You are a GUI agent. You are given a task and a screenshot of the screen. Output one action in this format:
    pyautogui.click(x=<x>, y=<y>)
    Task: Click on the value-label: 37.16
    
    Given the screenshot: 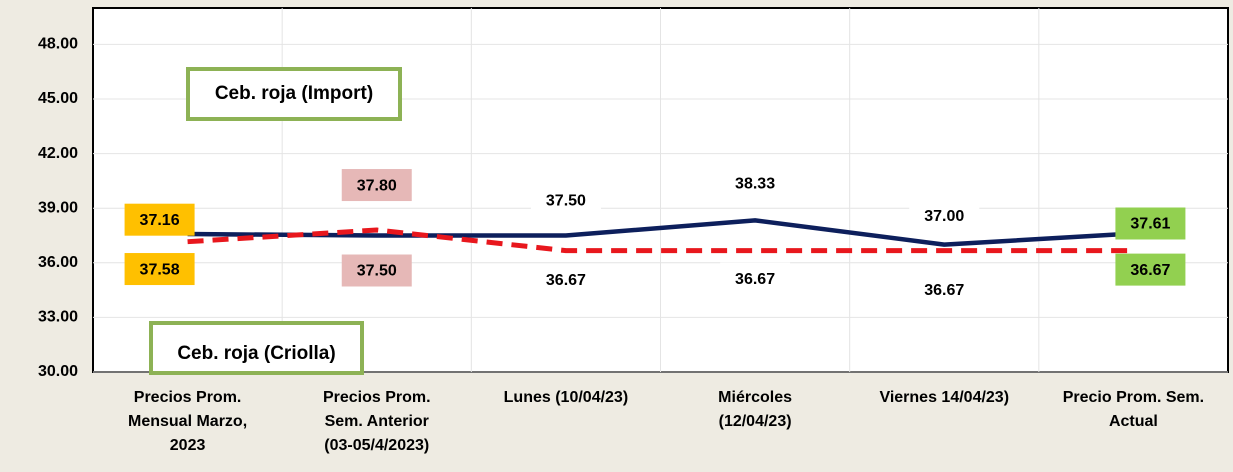 What is the action you would take?
    pyautogui.click(x=160, y=220)
    